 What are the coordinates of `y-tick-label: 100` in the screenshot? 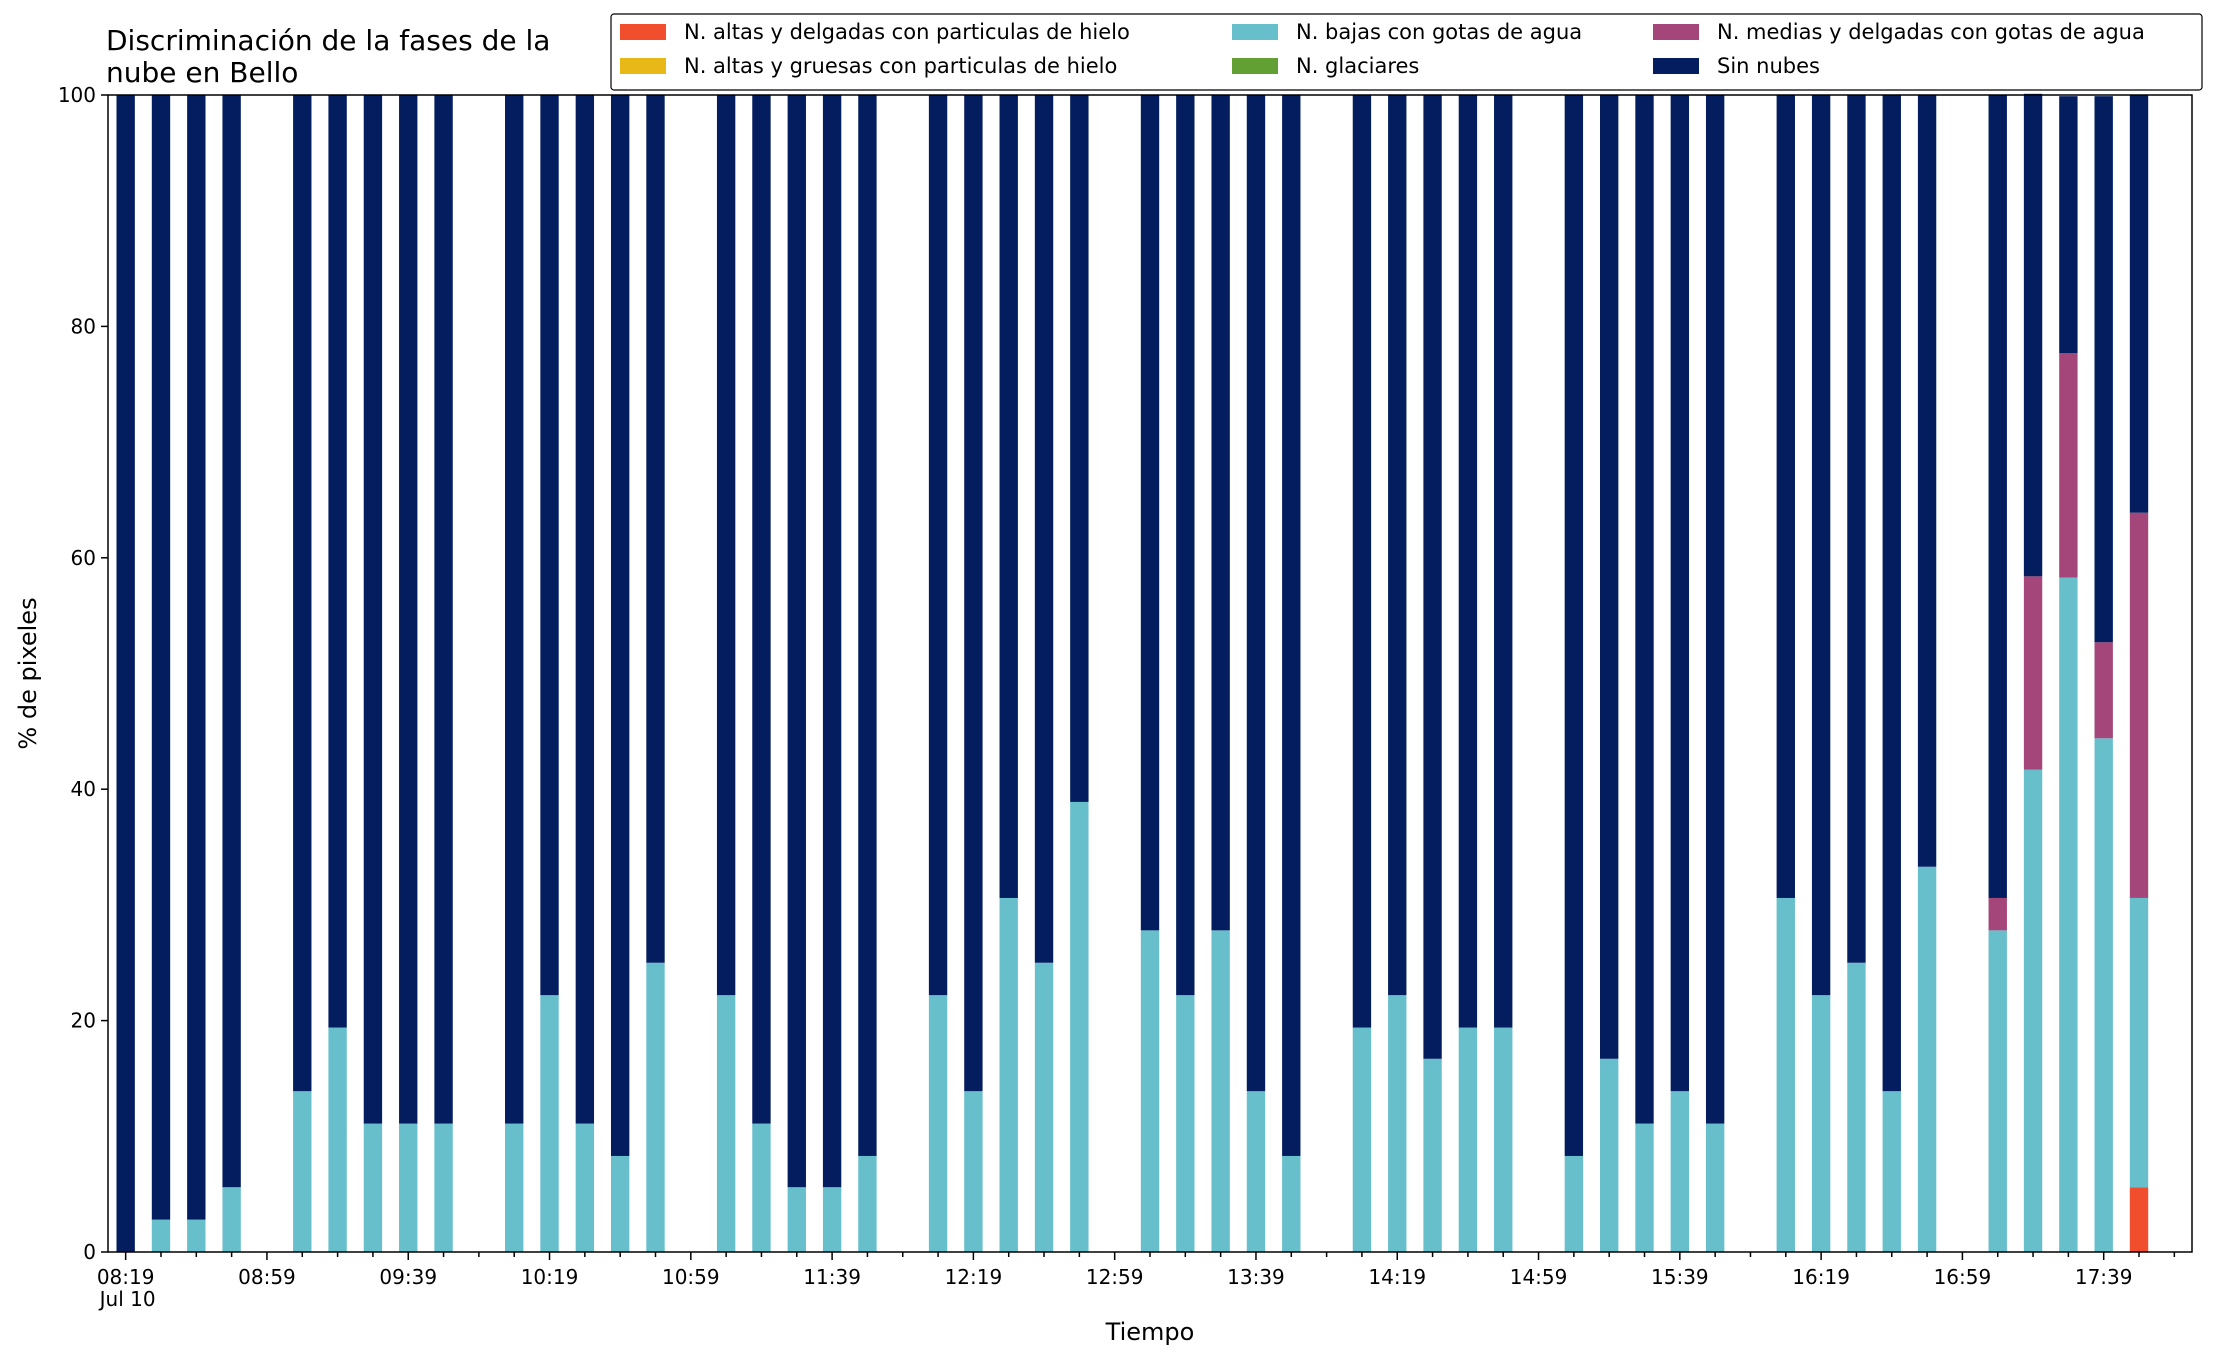 It's located at (77, 95).